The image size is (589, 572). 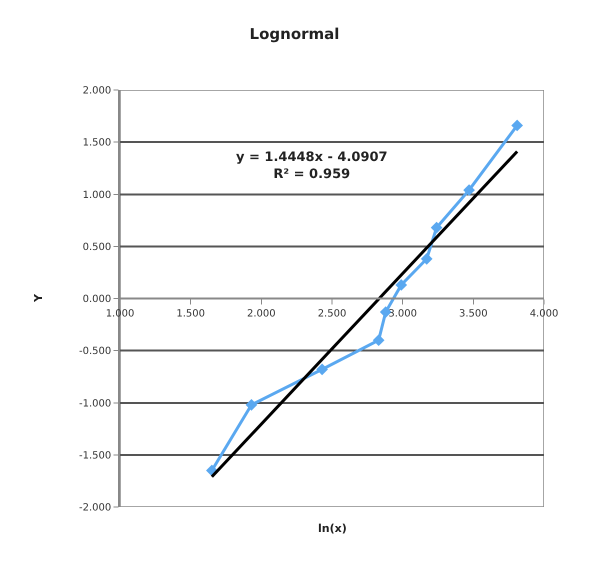 What do you see at coordinates (312, 166) in the screenshot?
I see `annotation: y = 1.4448x - 4.0907 R² = 0.959` at bounding box center [312, 166].